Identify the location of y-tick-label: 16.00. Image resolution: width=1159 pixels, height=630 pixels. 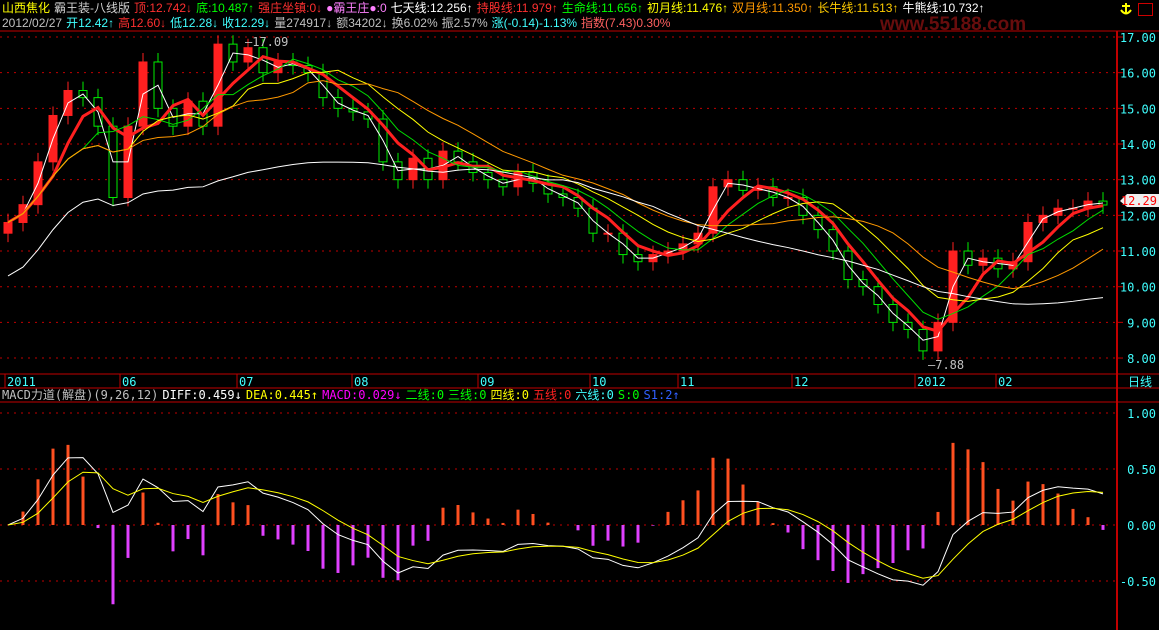
(1138, 74).